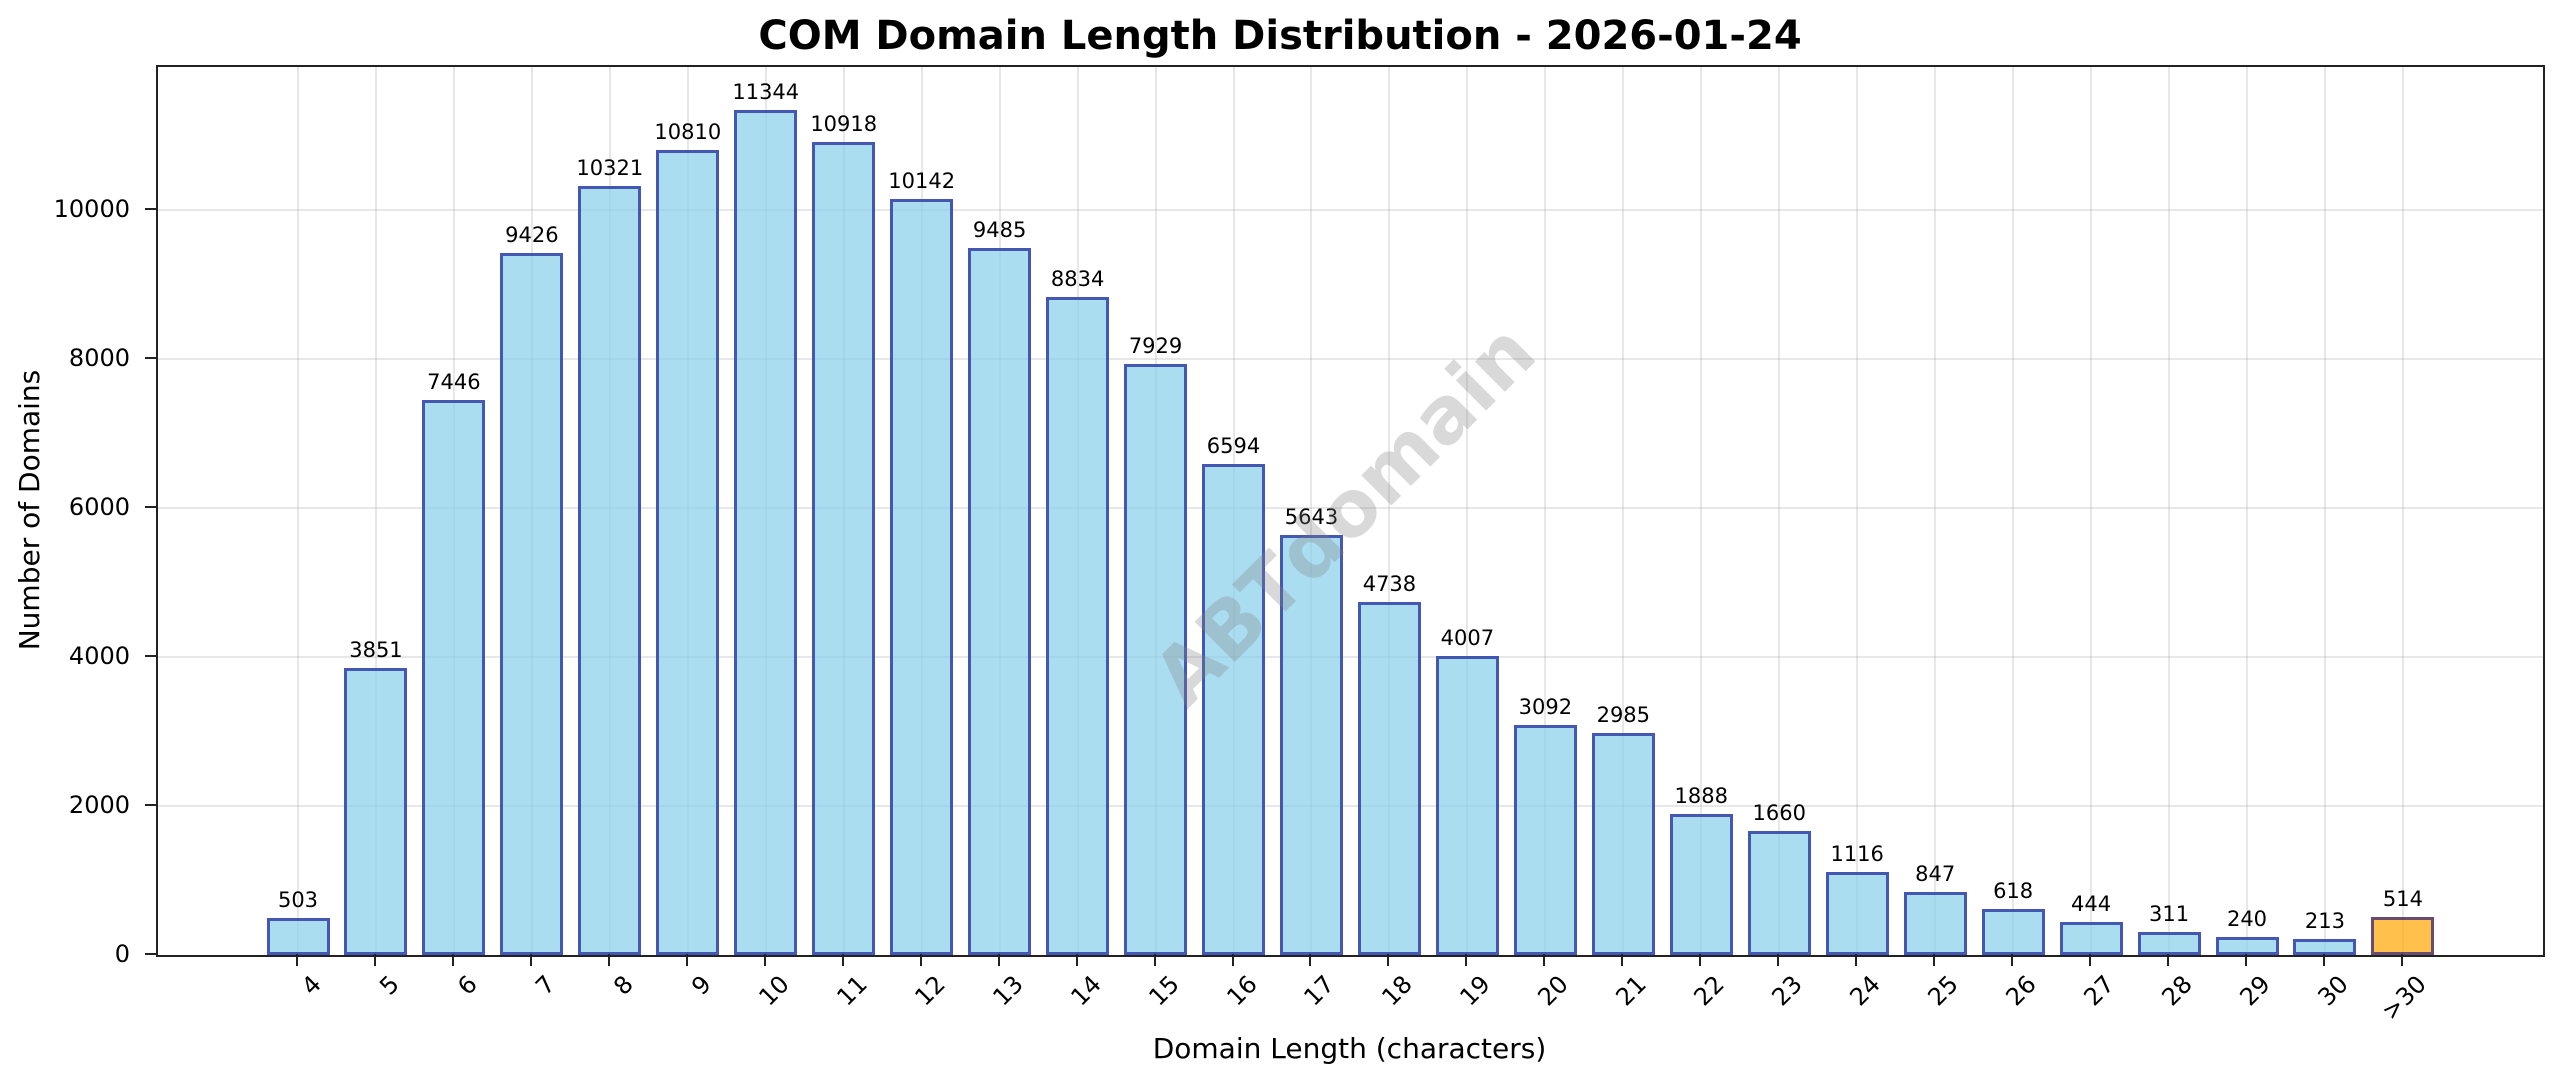 The width and height of the screenshot is (2560, 1087). I want to click on bar-value-label: 4007, so click(1467, 638).